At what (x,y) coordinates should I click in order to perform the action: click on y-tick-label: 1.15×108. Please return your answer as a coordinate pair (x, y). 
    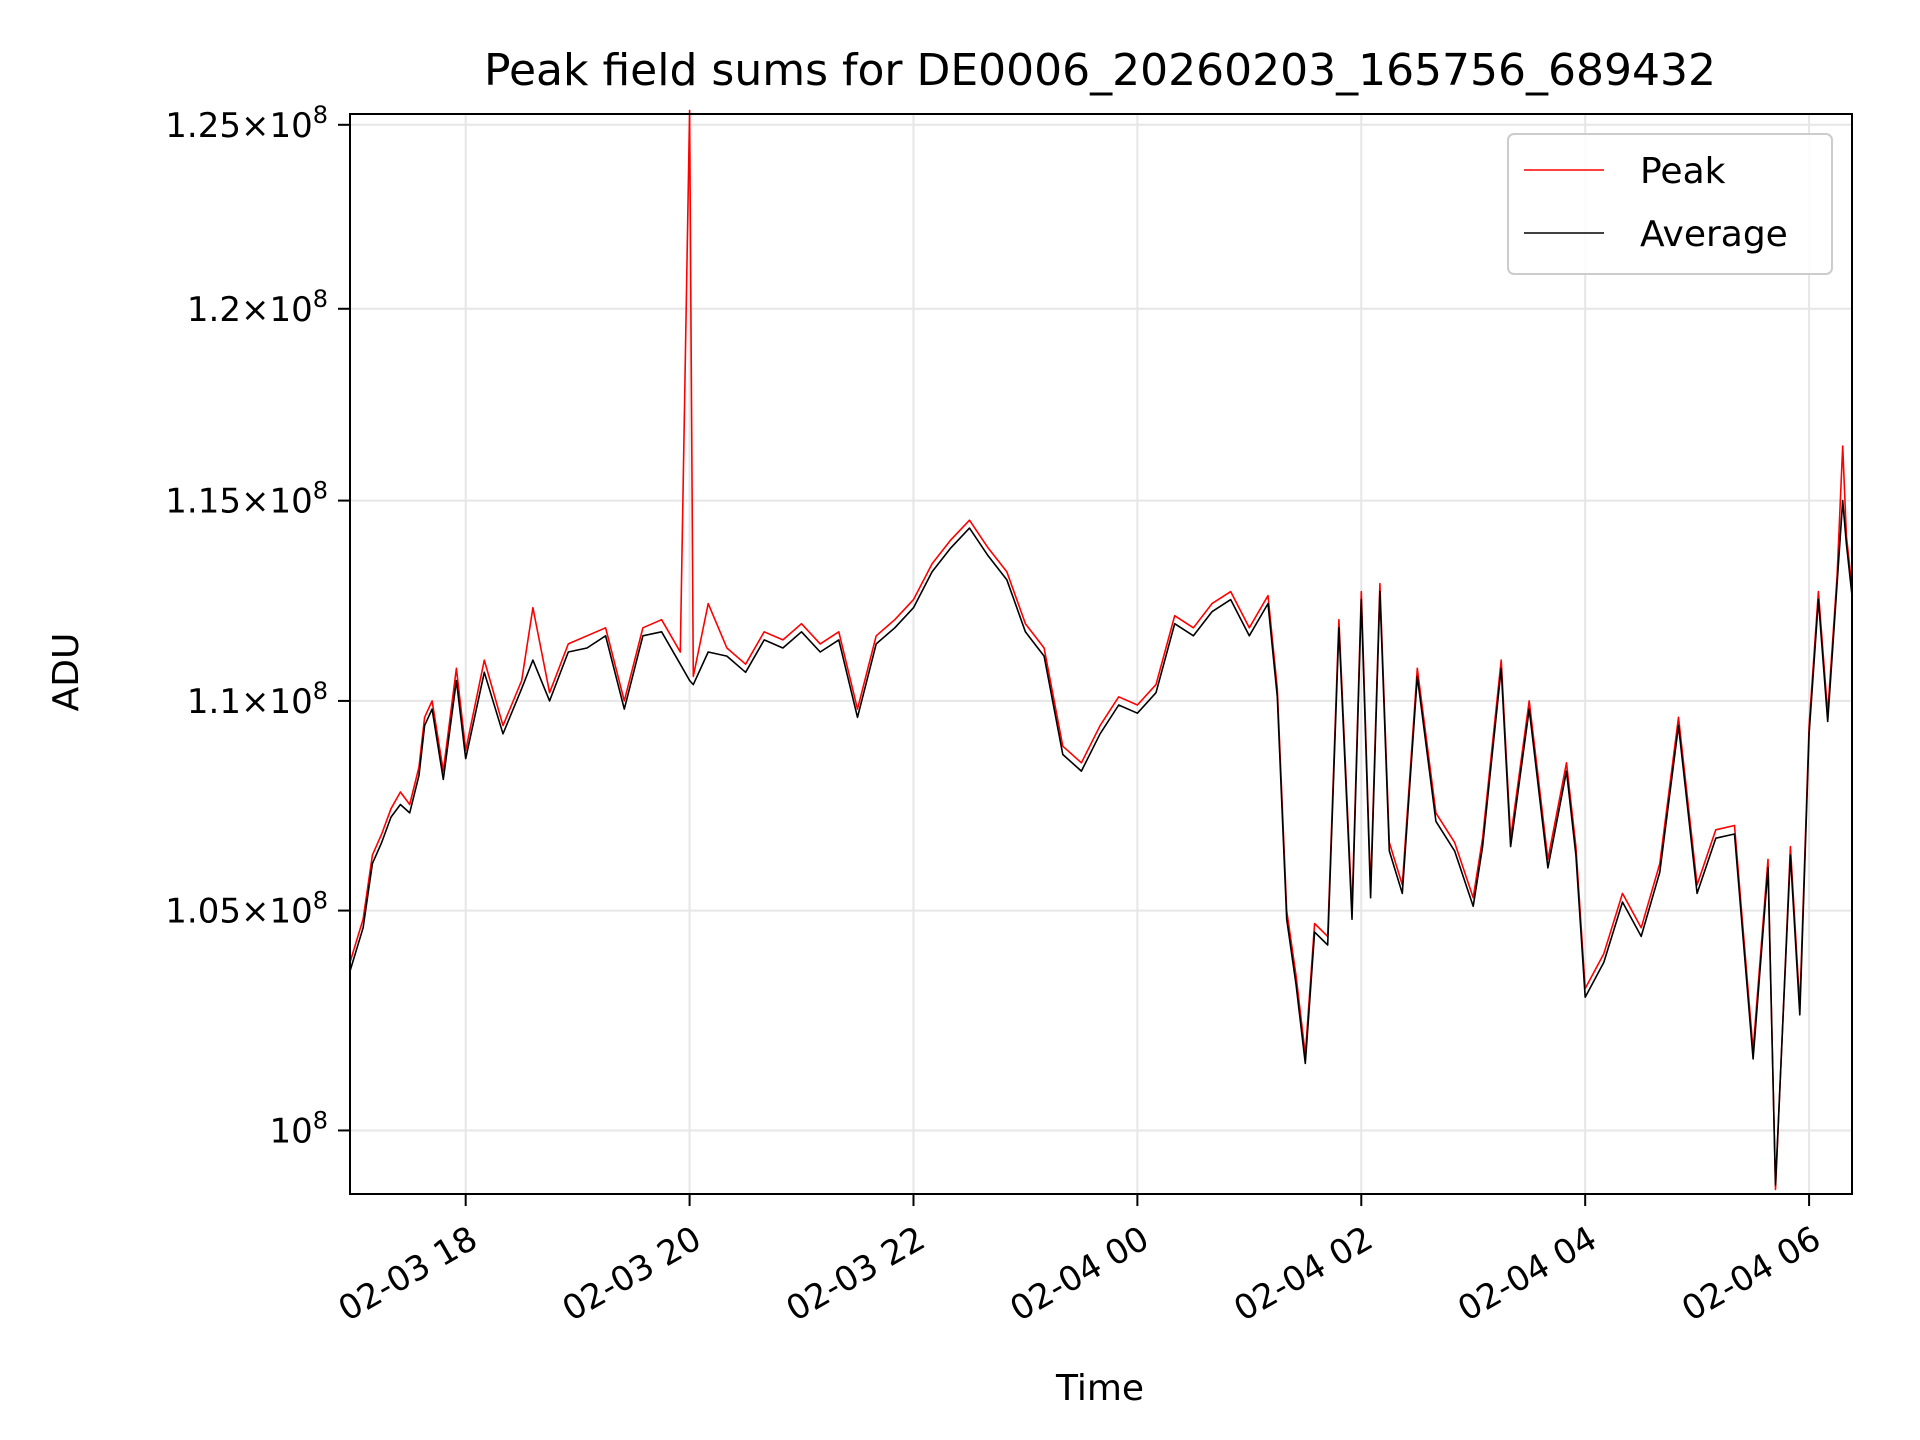
    Looking at the image, I should click on (246, 499).